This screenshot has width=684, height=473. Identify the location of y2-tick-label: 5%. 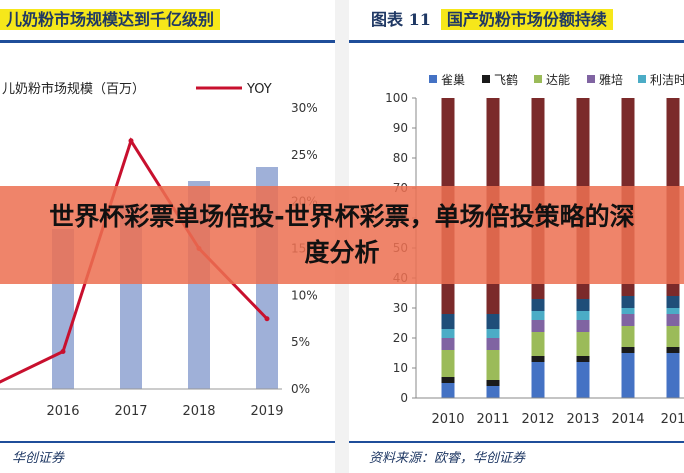
(300, 342).